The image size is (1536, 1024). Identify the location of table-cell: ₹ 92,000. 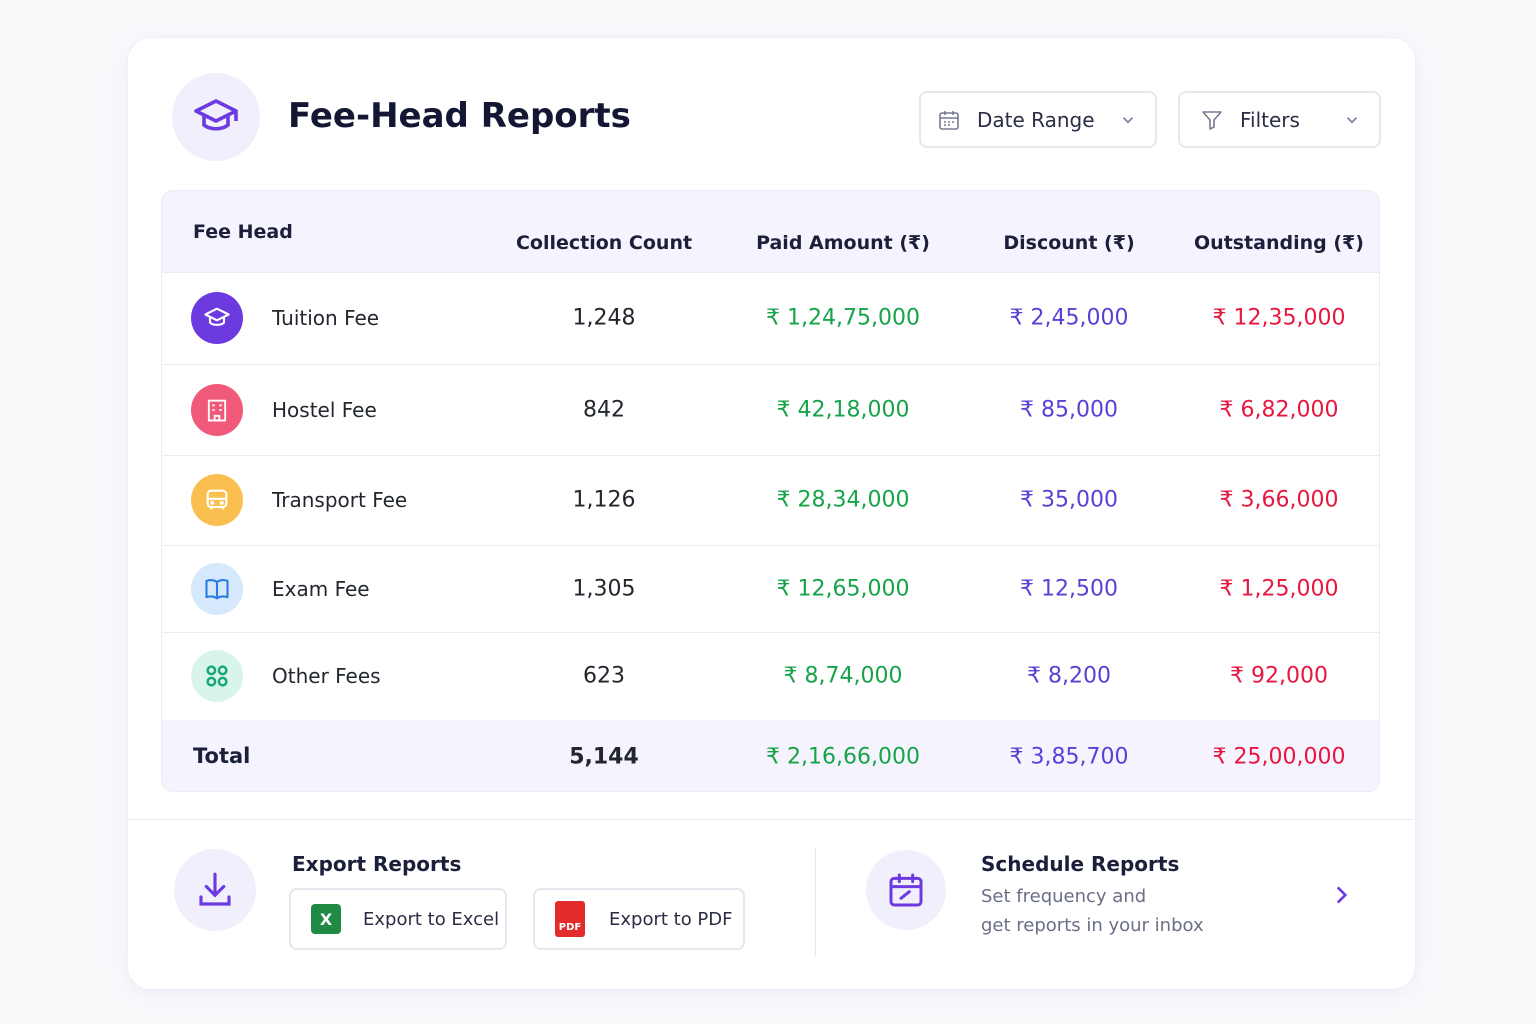
(1279, 676).